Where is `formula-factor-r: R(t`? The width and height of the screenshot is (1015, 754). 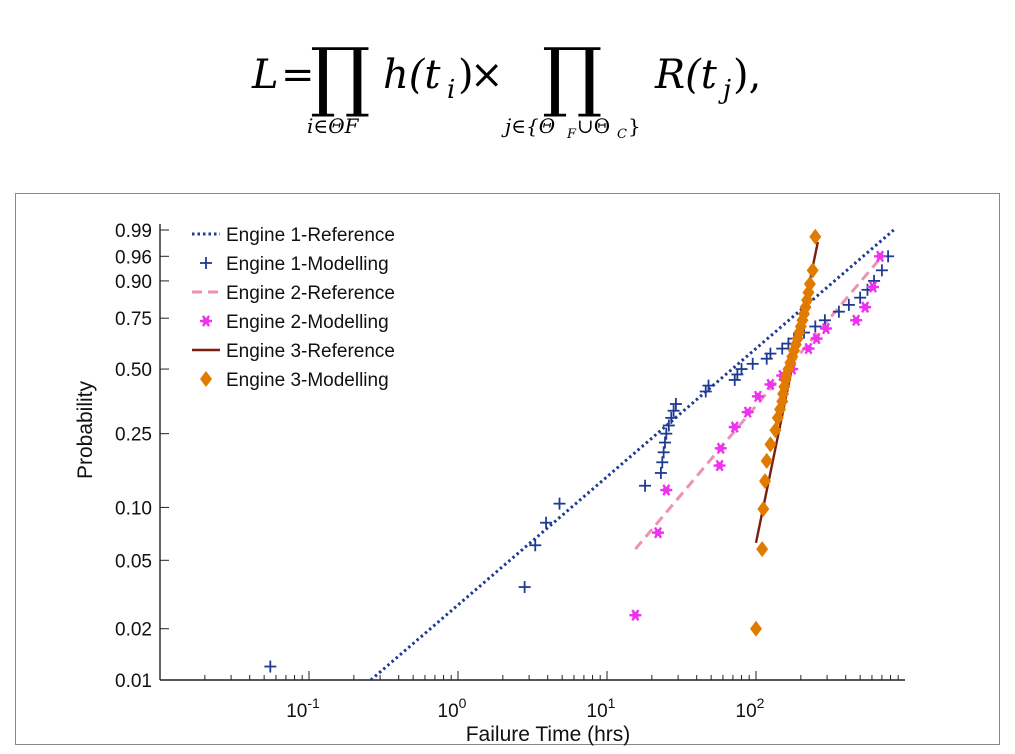 formula-factor-r: R(t is located at coordinates (686, 75).